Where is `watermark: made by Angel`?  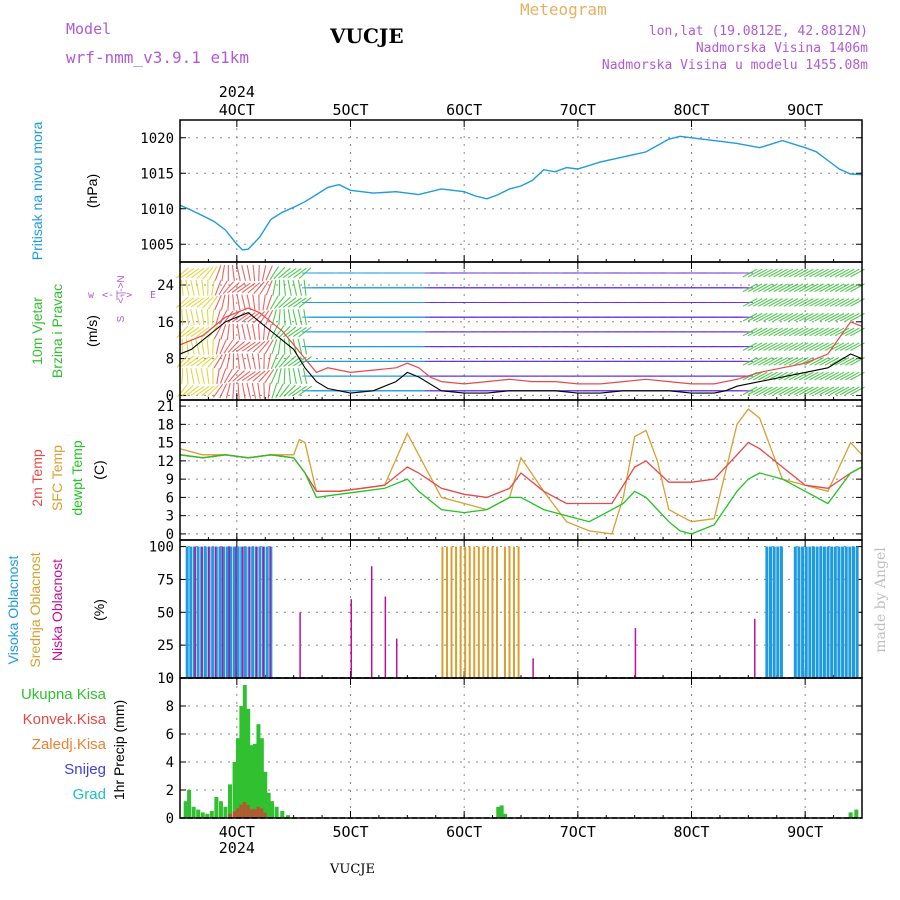
watermark: made by Angel is located at coordinates (881, 600).